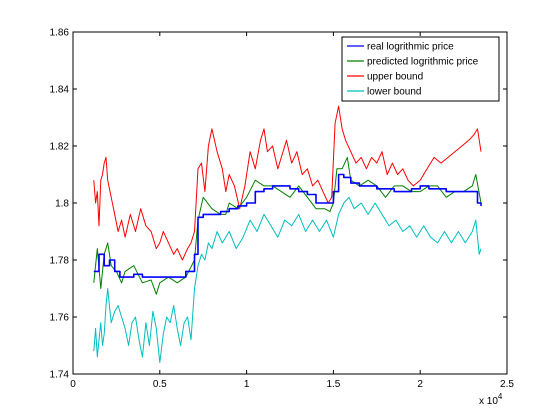  Describe the element at coordinates (500, 396) in the screenshot. I see `x-exponent-power: 4` at that location.